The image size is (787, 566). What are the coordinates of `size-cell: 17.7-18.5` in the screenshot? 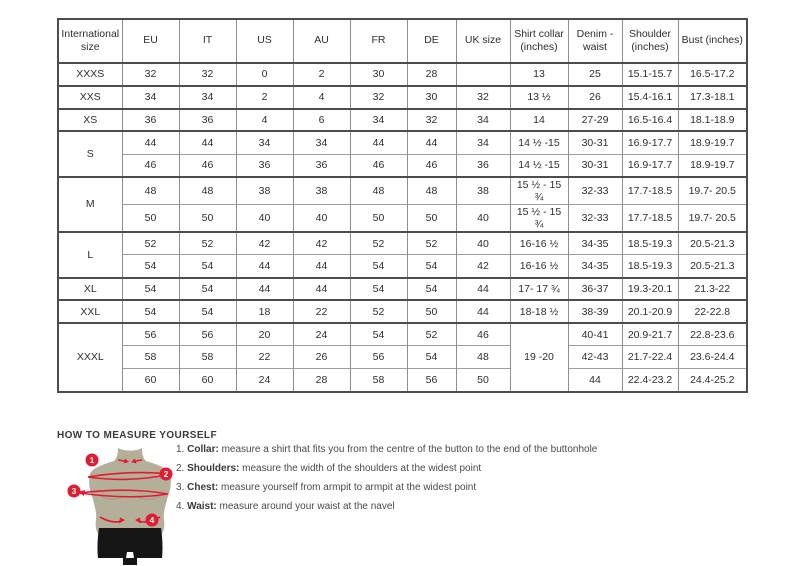 It's located at (650, 217).